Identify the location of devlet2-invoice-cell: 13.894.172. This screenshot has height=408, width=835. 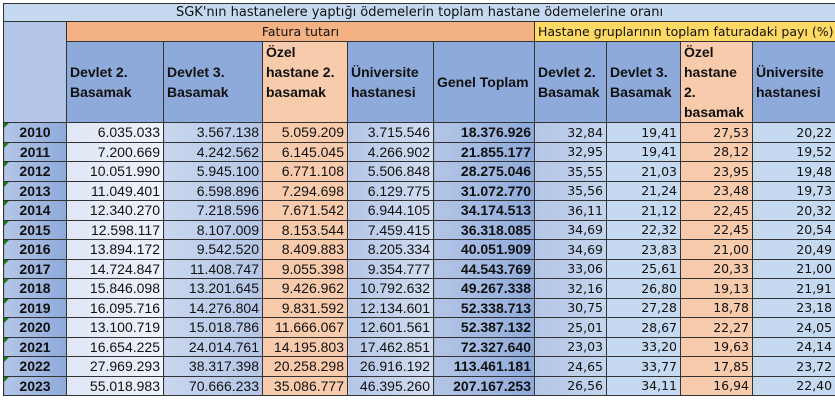
(115, 249).